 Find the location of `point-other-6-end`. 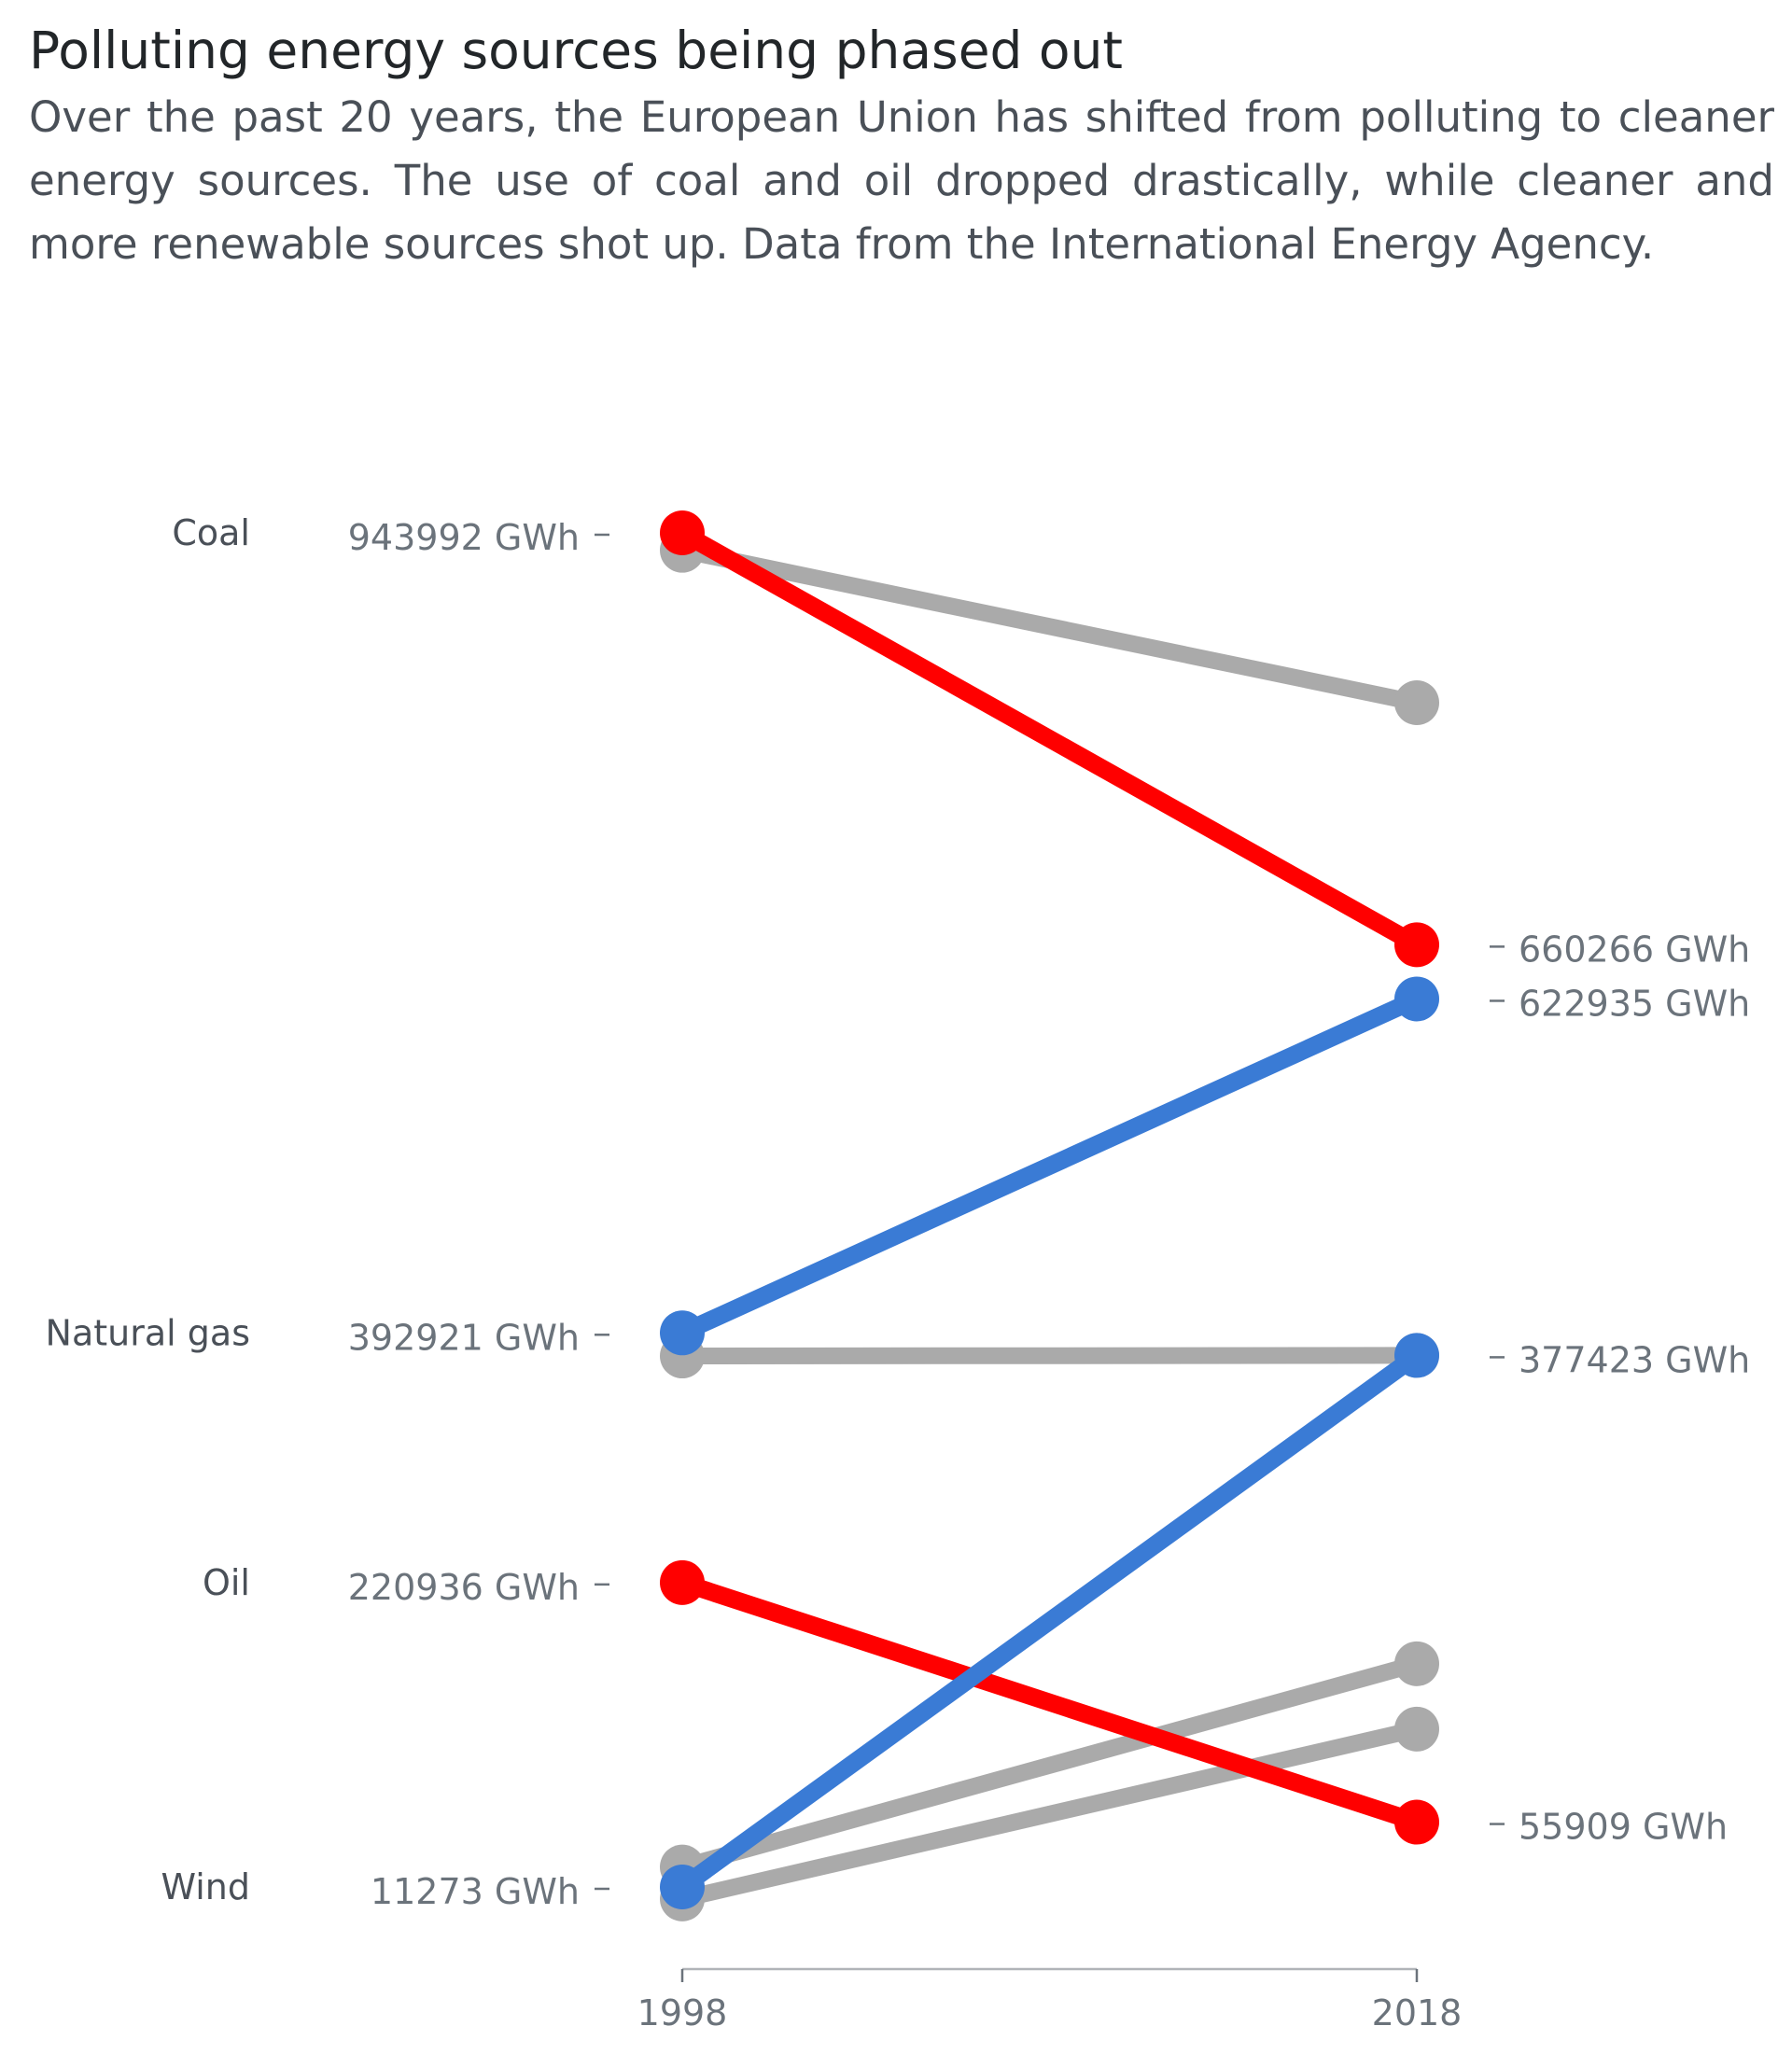

point-other-6-end is located at coordinates (1416, 1663).